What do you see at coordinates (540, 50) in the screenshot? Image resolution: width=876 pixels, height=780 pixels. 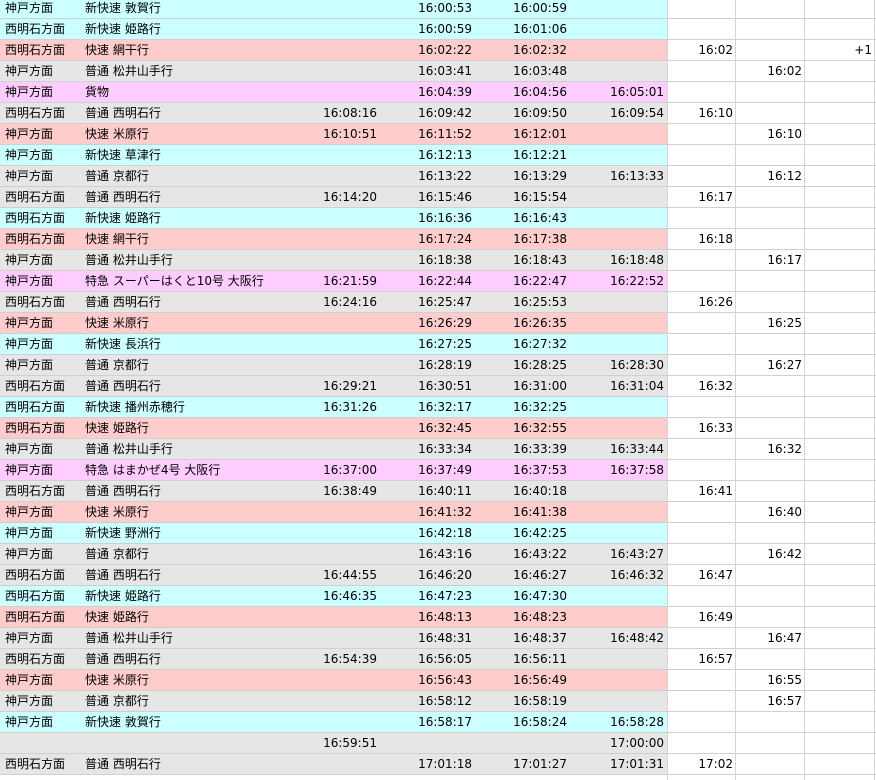 I see `time-cell-3: 16:02:32` at bounding box center [540, 50].